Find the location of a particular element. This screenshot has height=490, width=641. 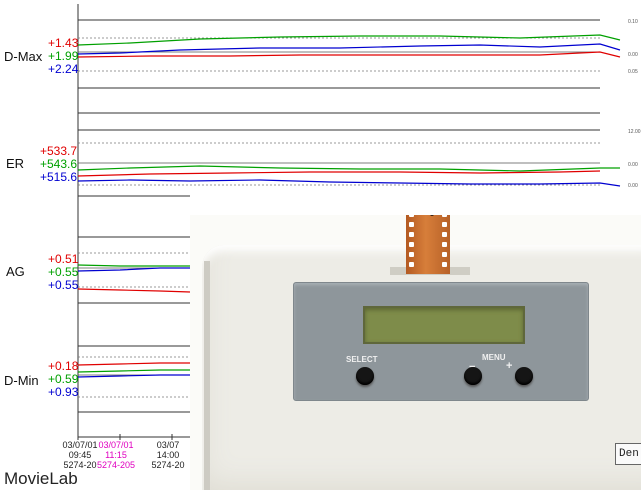

ag-red-value: +0.51 is located at coordinates (63, 259).